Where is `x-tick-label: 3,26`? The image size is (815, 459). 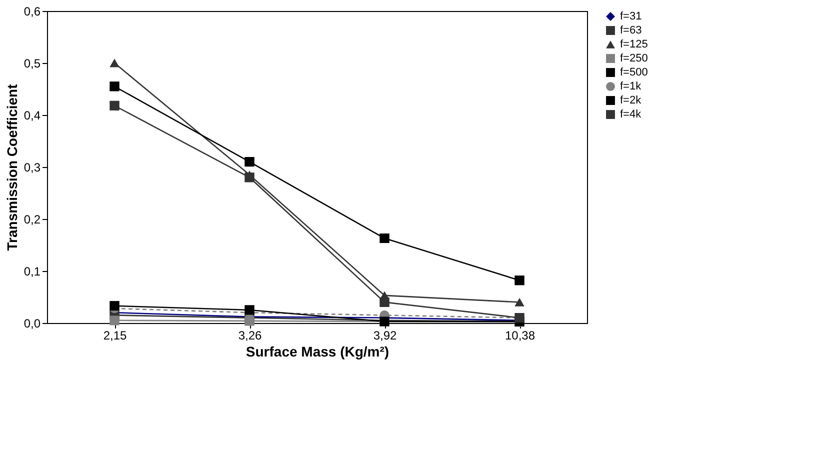 x-tick-label: 3,26 is located at coordinates (250, 335).